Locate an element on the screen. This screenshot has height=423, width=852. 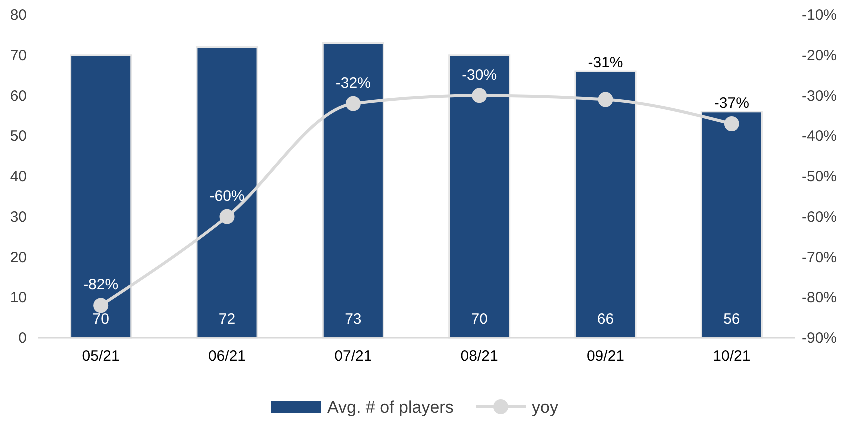
y-tick-label: 70 is located at coordinates (18, 55).